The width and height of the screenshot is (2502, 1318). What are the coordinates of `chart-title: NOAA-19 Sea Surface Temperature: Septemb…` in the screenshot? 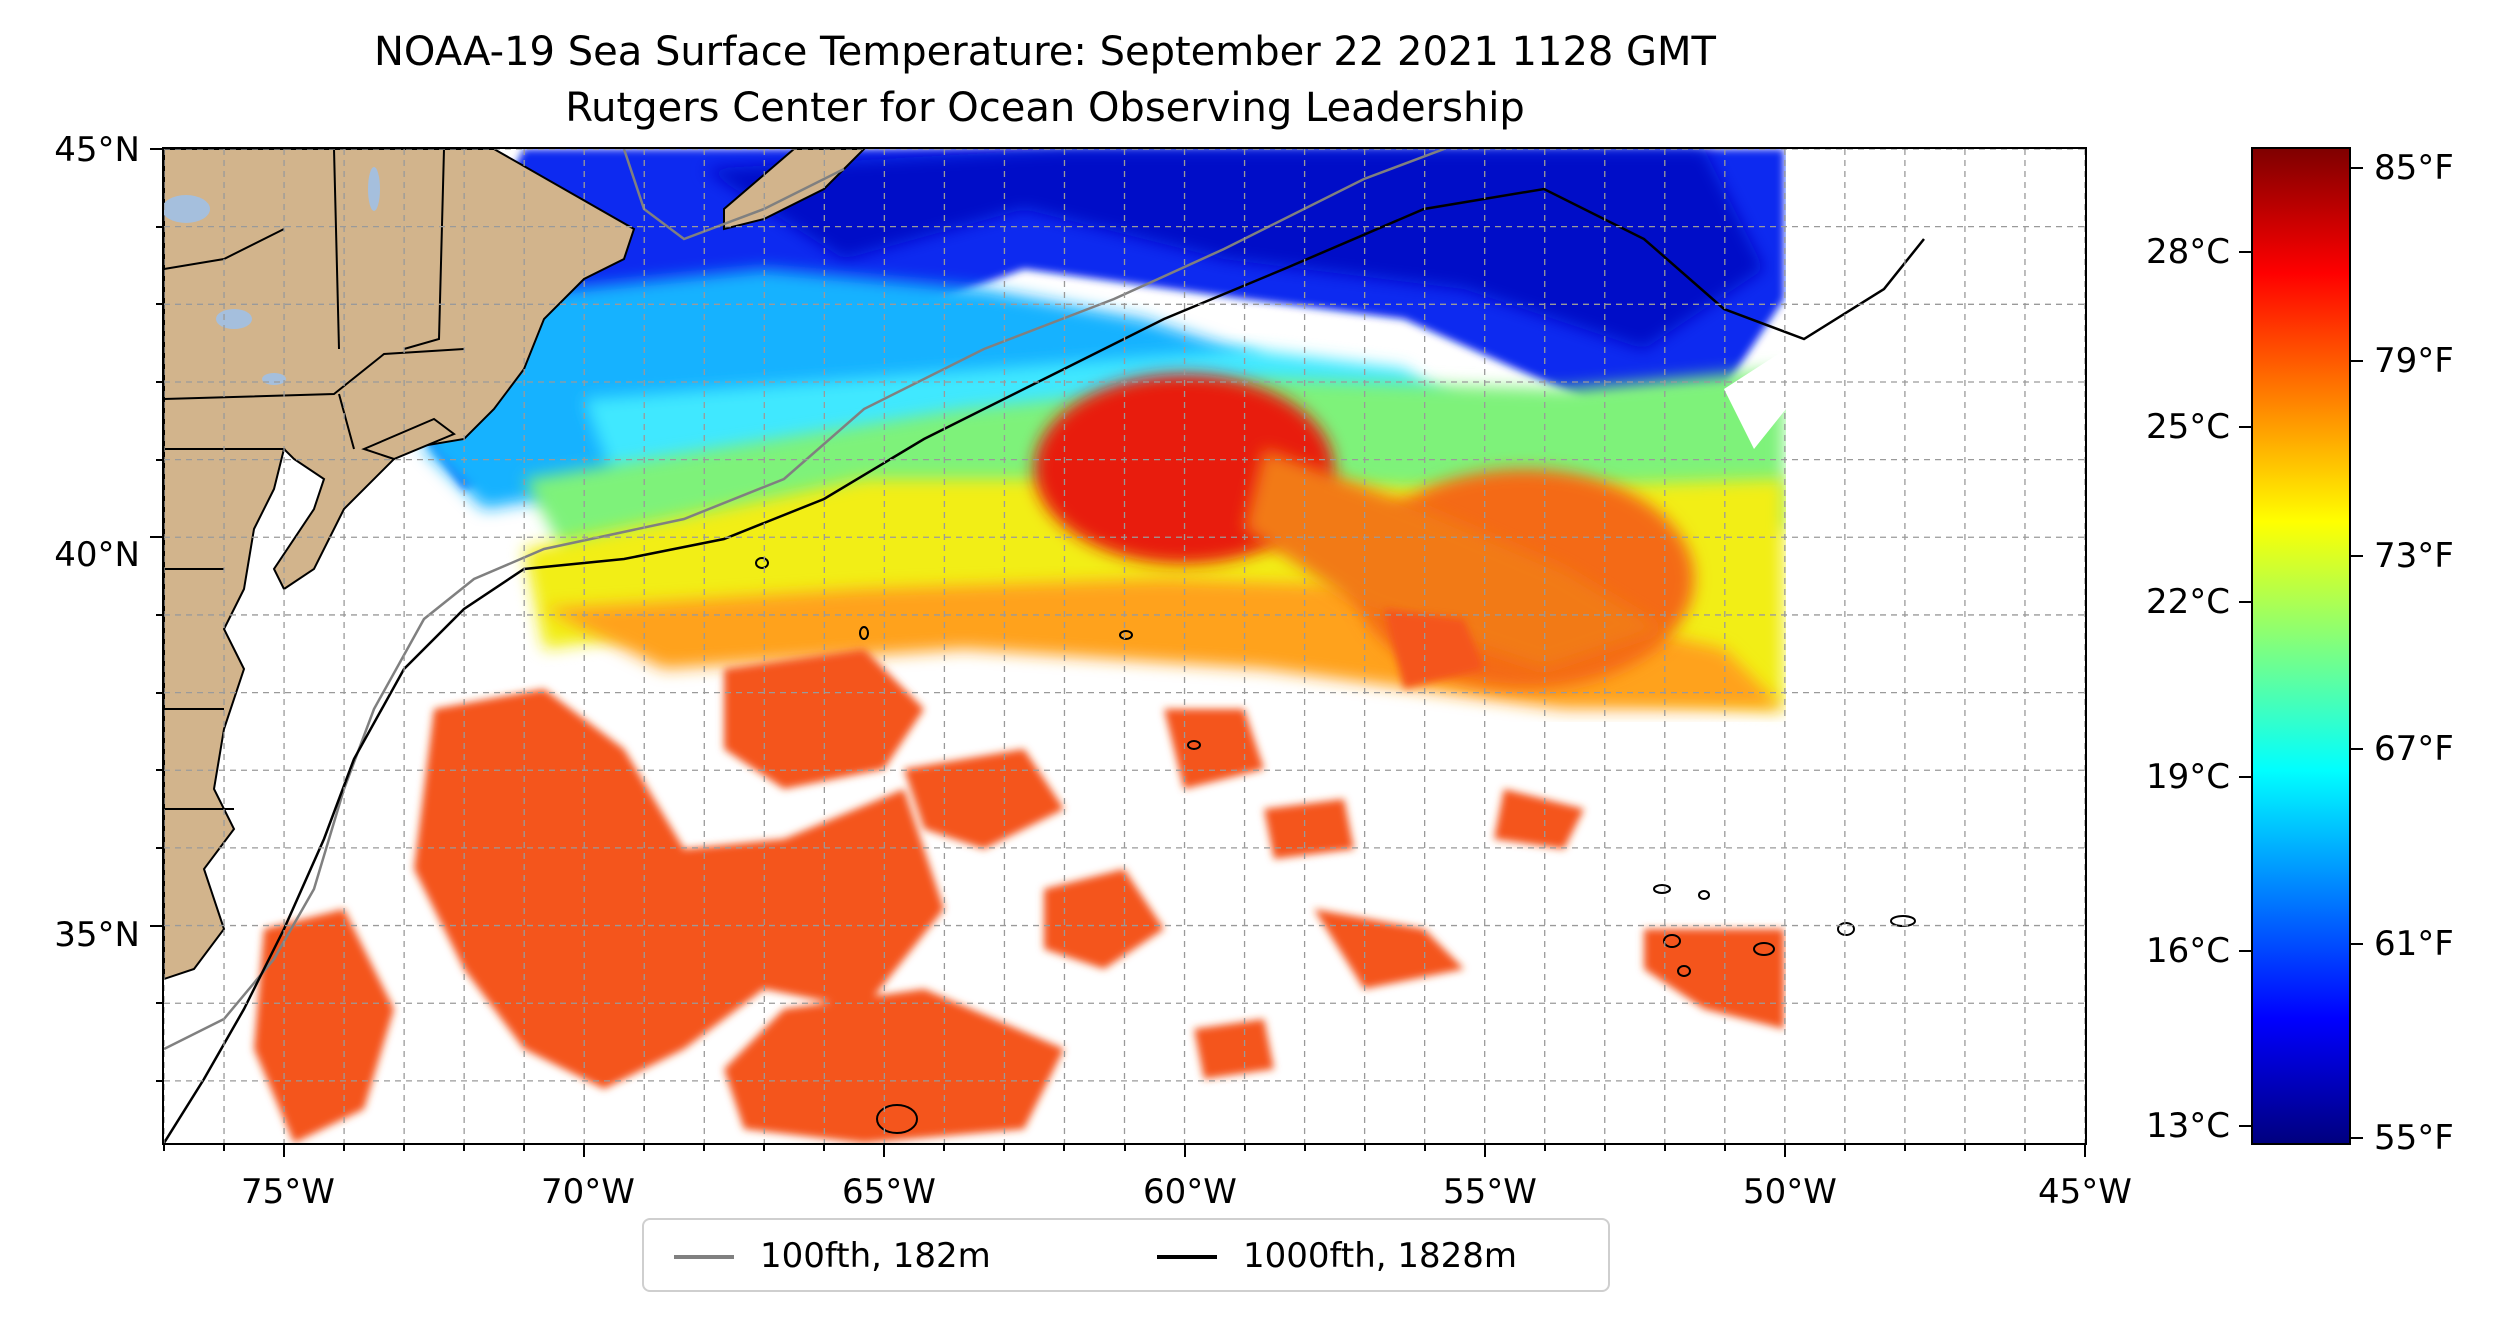 It's located at (1045, 52).